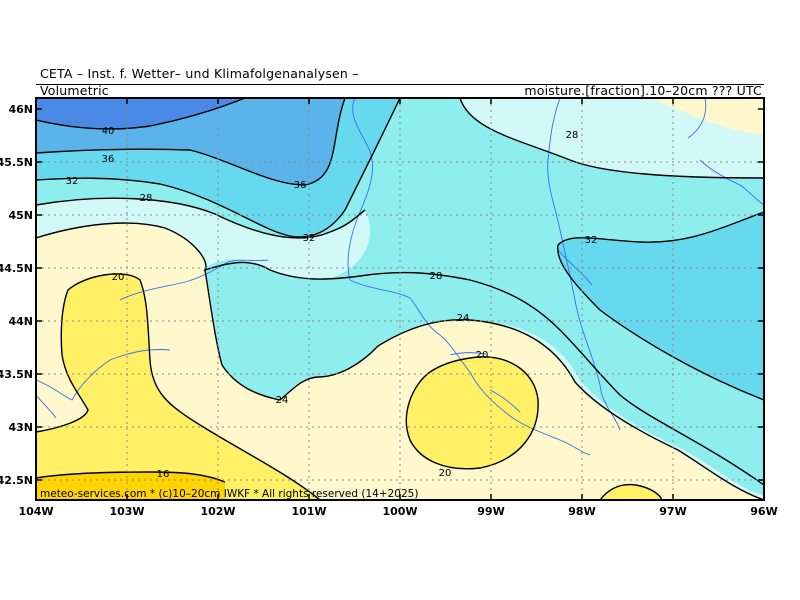 This screenshot has height=600, width=800. Describe the element at coordinates (140, 113) in the screenshot. I see `fill-40-44-nw` at that location.